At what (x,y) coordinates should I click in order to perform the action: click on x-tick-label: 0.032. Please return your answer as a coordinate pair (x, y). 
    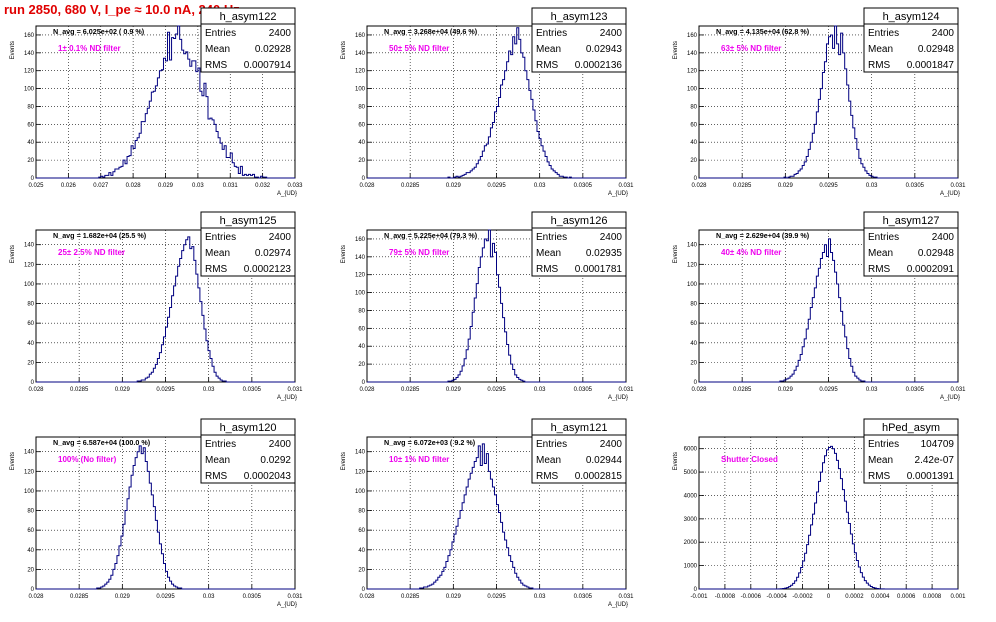
    Looking at the image, I should click on (263, 186).